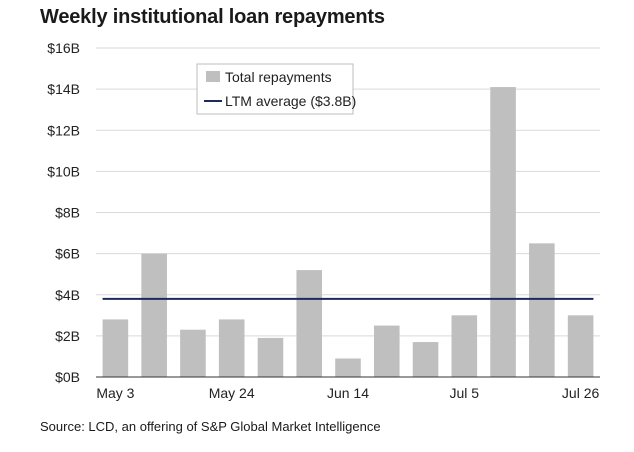  What do you see at coordinates (212, 17) in the screenshot?
I see `chart-title: Weekly institutional loan repayments` at bounding box center [212, 17].